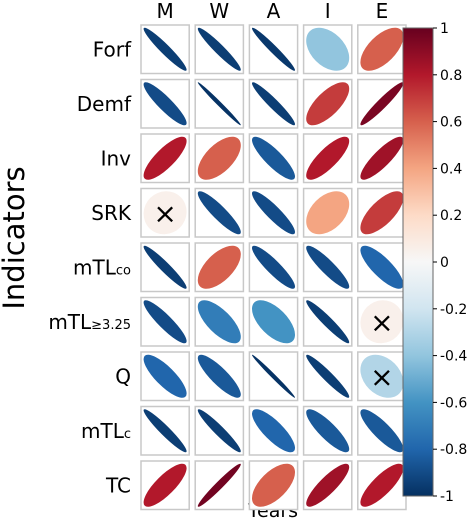 This screenshot has width=474, height=530. What do you see at coordinates (111, 213) in the screenshot?
I see `row-label: SRK` at bounding box center [111, 213].